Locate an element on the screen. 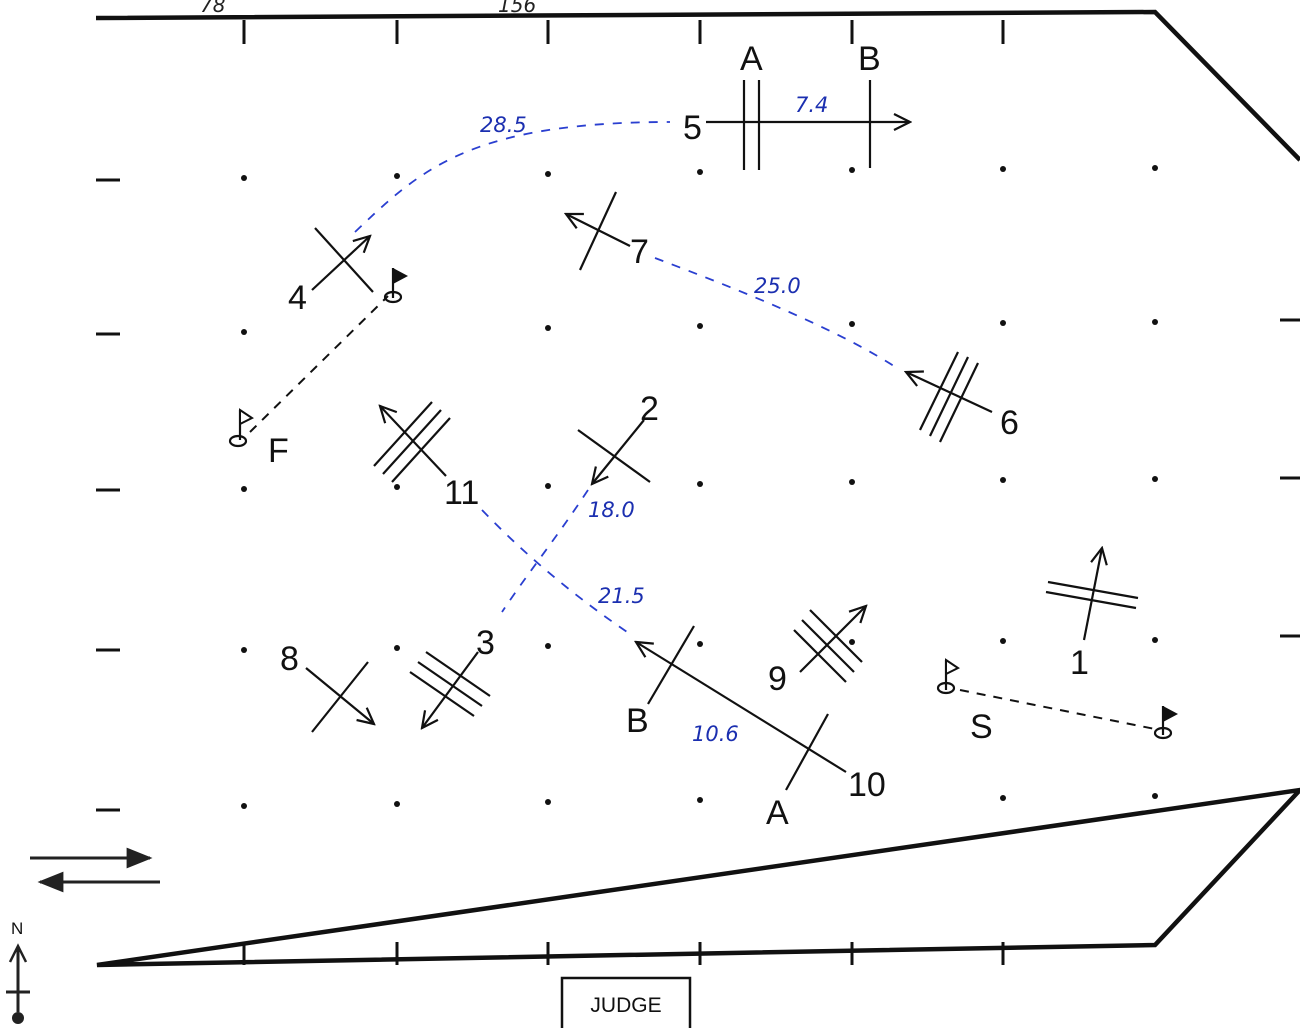 This screenshot has width=1300, height=1028. left-ticks is located at coordinates (108, 495).